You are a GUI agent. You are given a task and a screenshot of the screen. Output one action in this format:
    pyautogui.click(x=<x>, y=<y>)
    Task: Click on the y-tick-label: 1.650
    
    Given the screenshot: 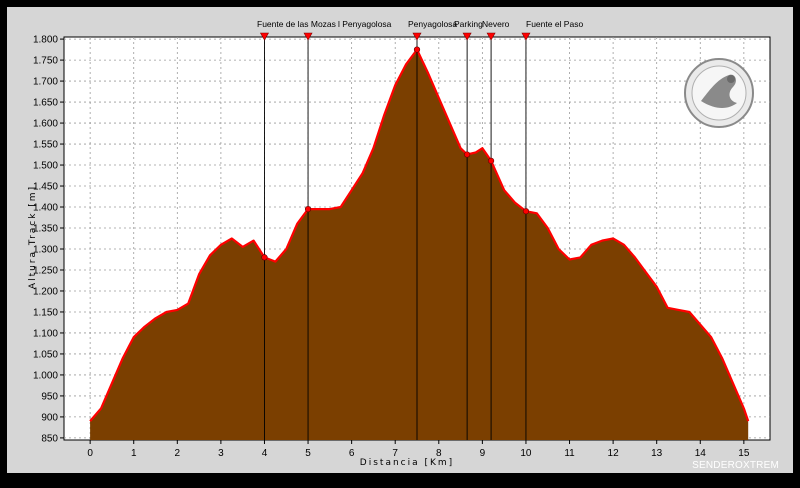 What is the action you would take?
    pyautogui.click(x=45, y=103)
    